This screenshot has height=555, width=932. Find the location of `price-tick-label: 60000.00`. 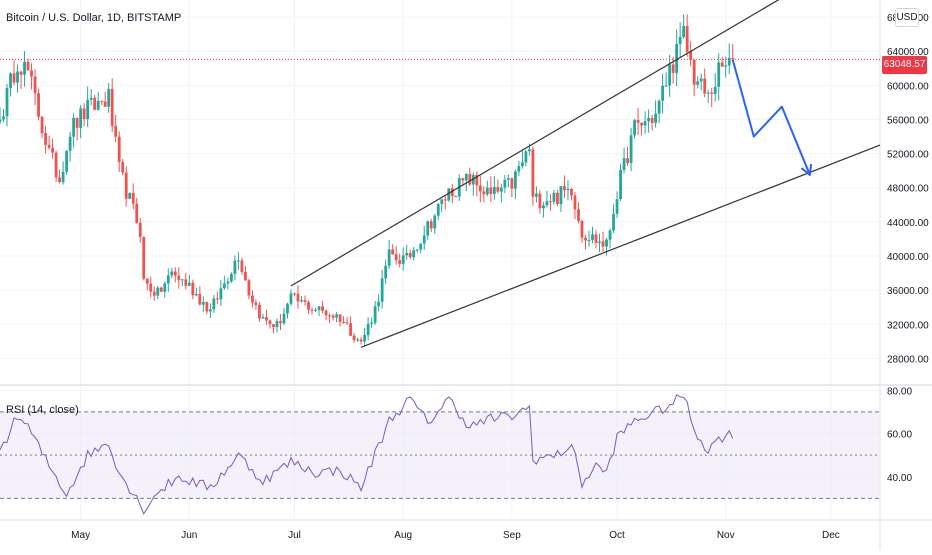

price-tick-label: 60000.00 is located at coordinates (908, 86).